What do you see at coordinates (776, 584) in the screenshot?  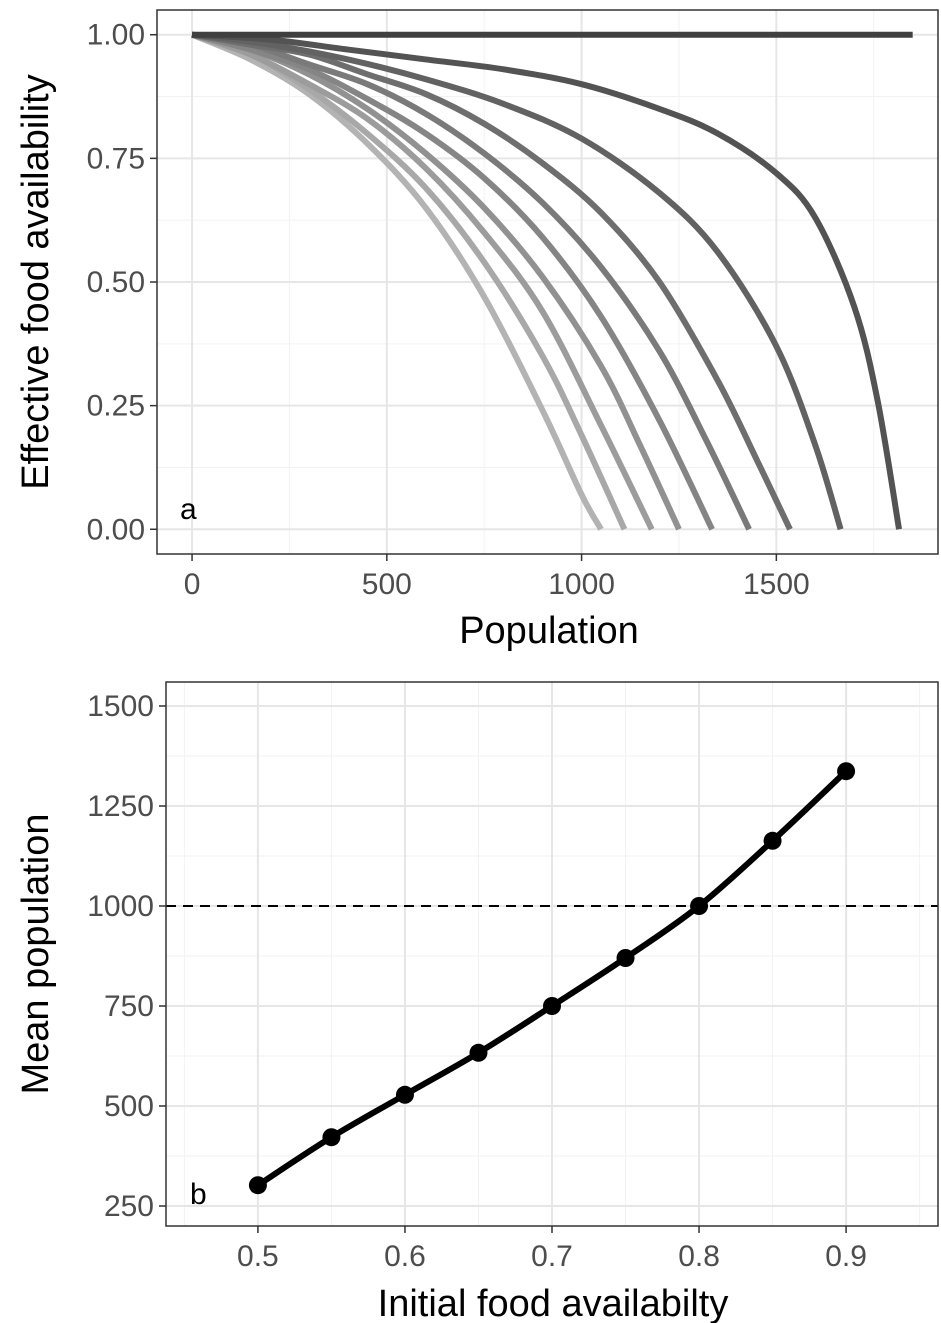 I see `x-tick-label-3: 1500` at bounding box center [776, 584].